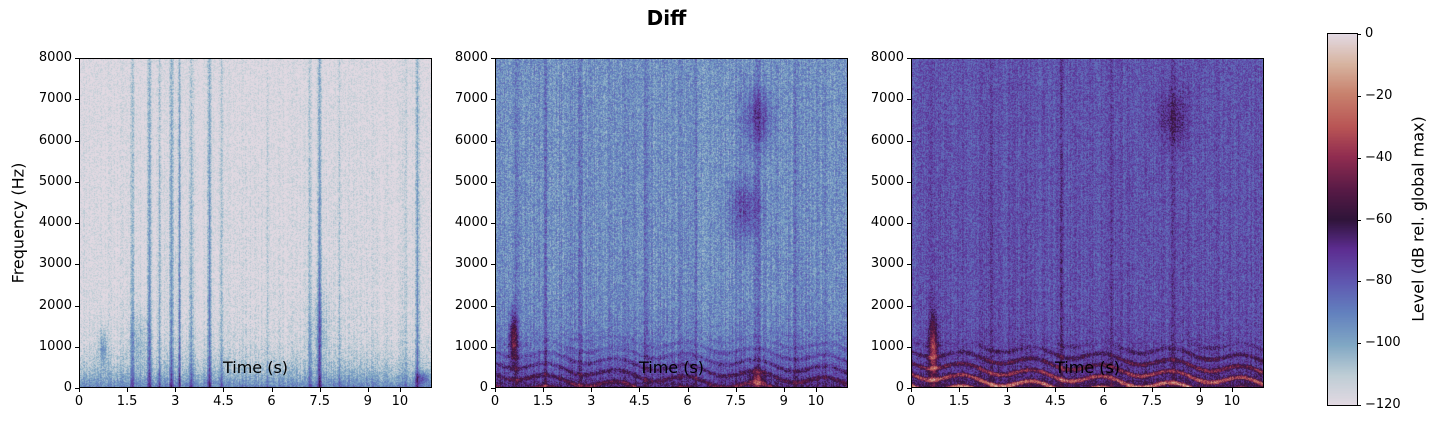 The width and height of the screenshot is (1438, 445). Describe the element at coordinates (1087, 367) in the screenshot. I see `x-axis-label-3: Time (s)` at that location.